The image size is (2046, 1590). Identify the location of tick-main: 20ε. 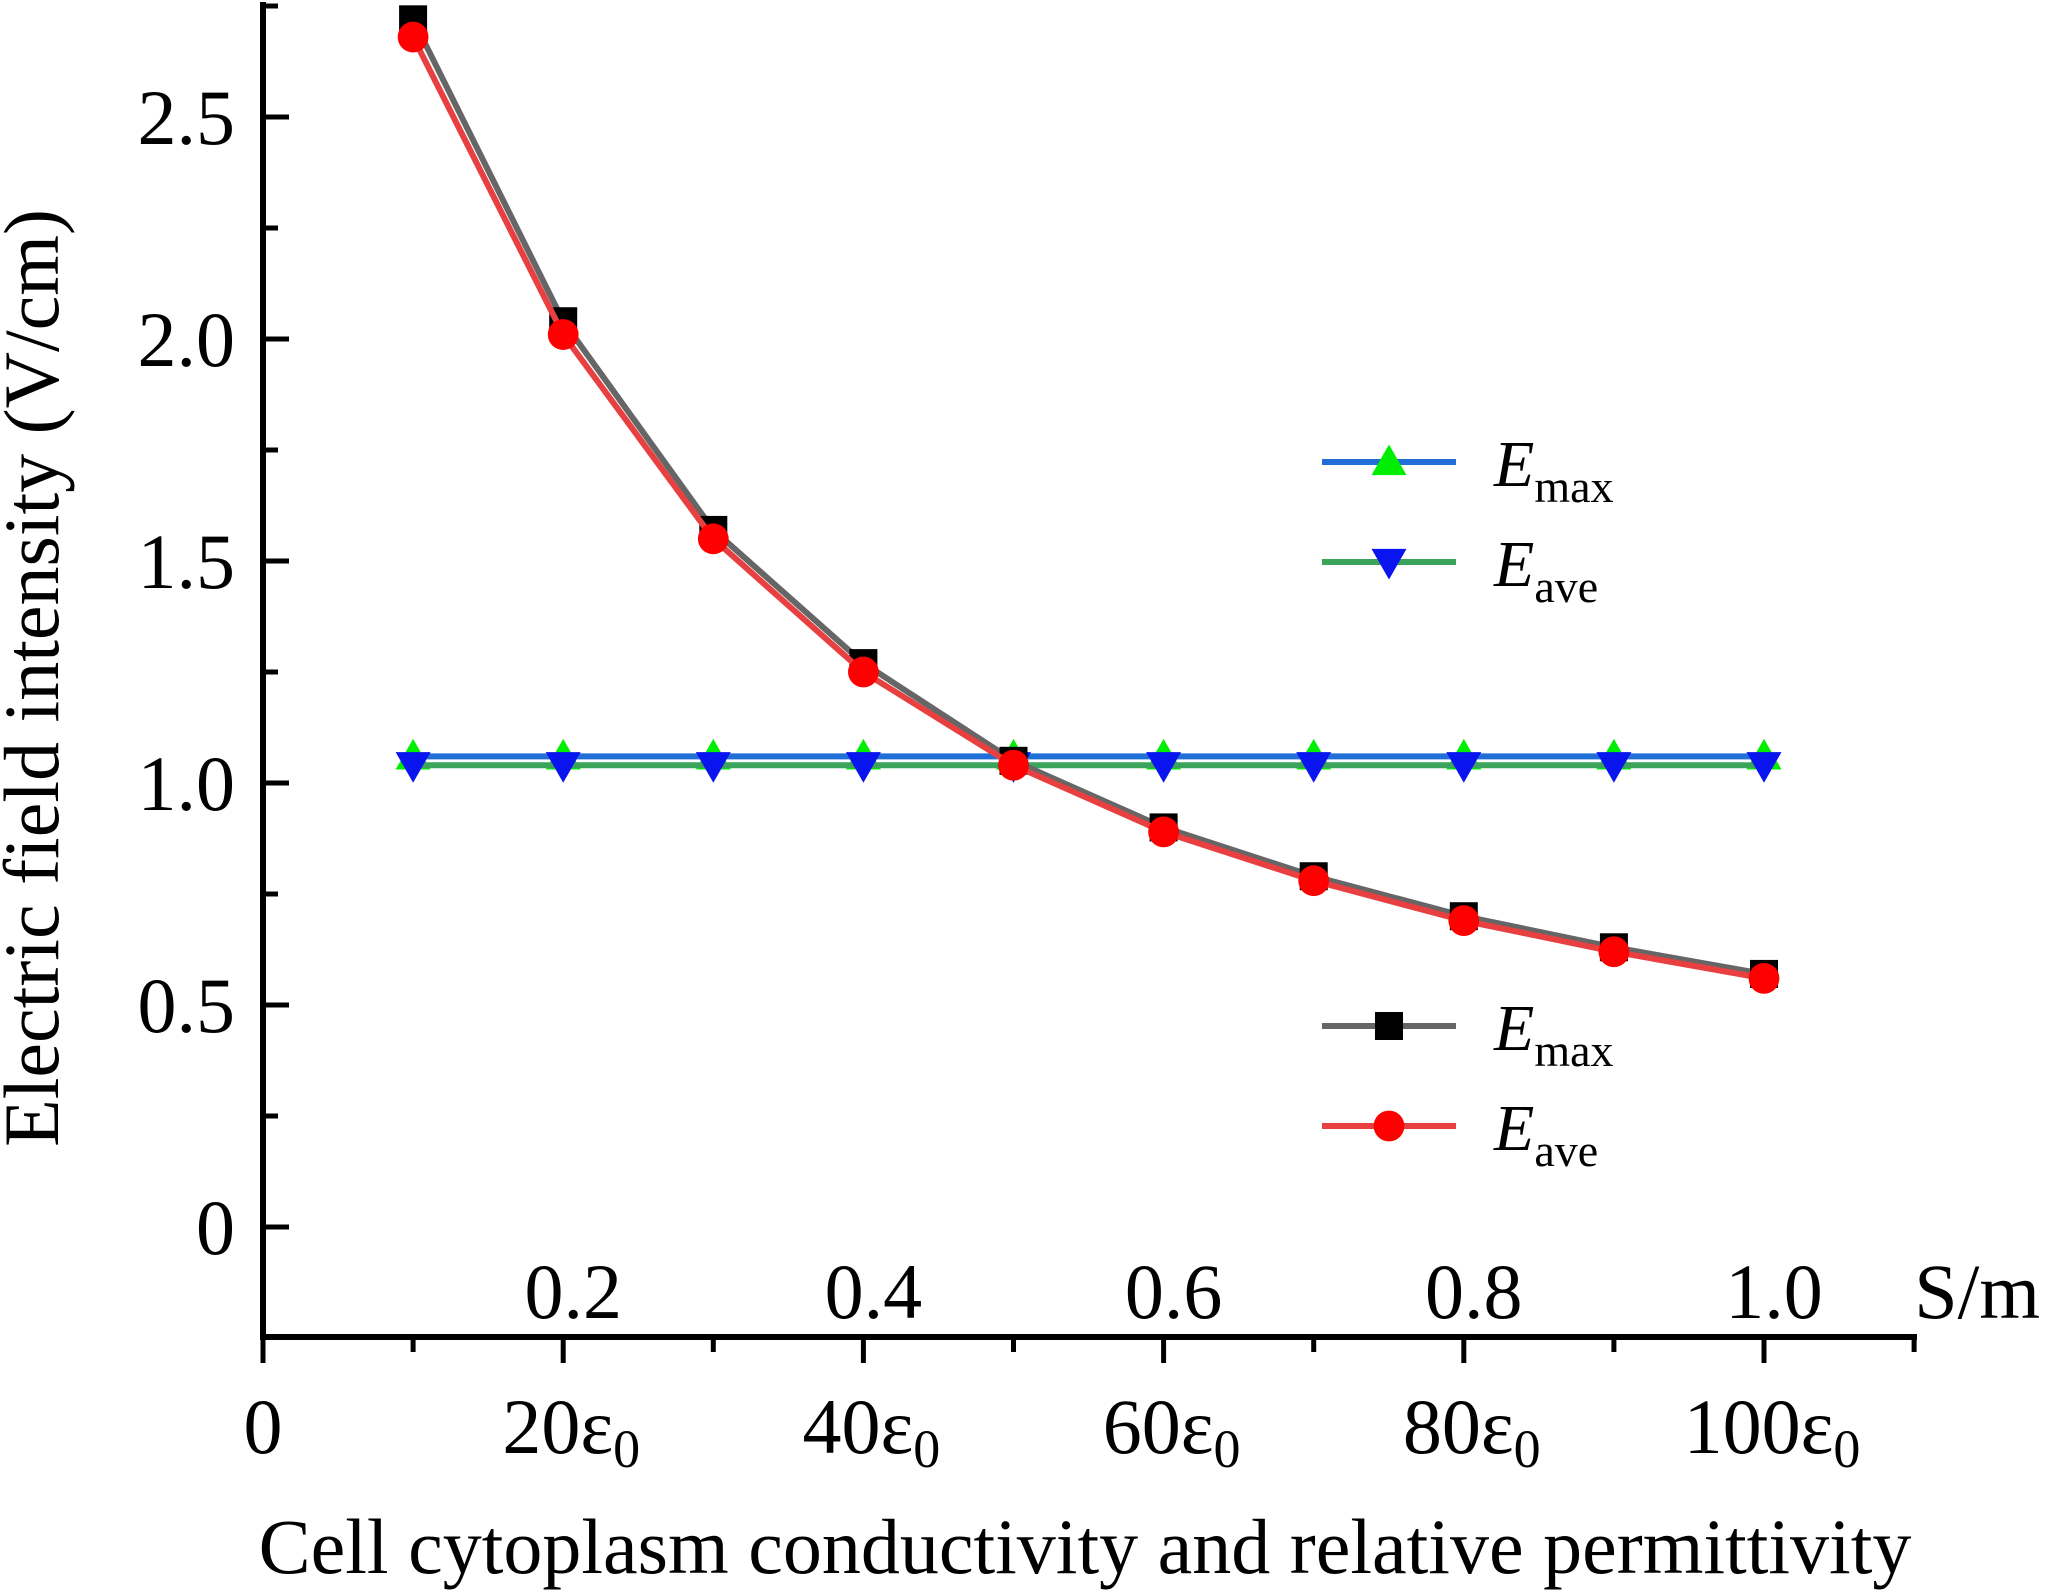
(557, 1426).